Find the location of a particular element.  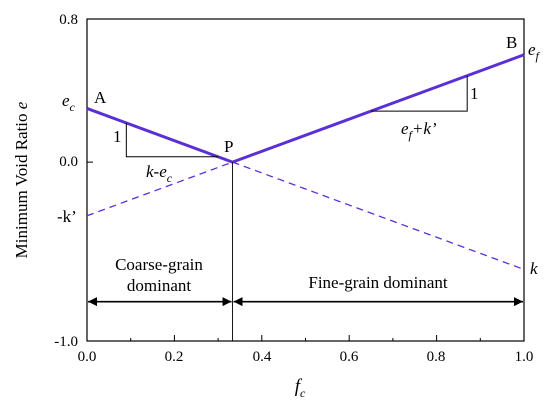

y-tick-labels: -1.0 0.0 0.8 is located at coordinates (66, 181).